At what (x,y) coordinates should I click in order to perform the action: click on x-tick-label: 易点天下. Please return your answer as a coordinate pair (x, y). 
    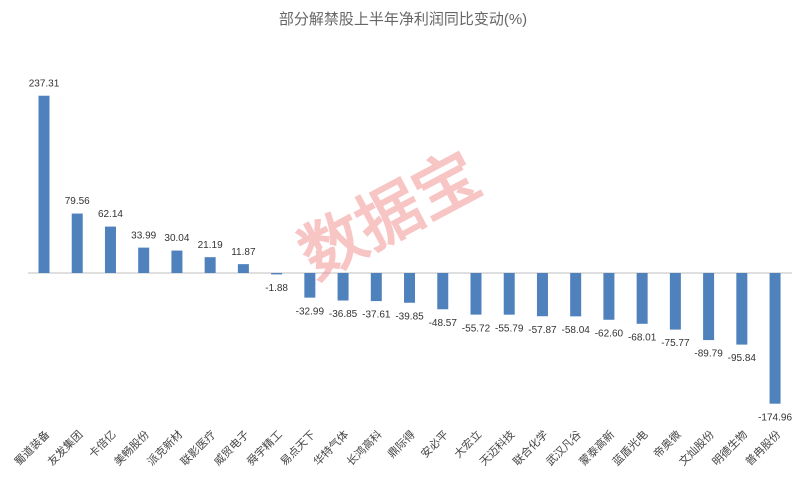
    Looking at the image, I should click on (298, 448).